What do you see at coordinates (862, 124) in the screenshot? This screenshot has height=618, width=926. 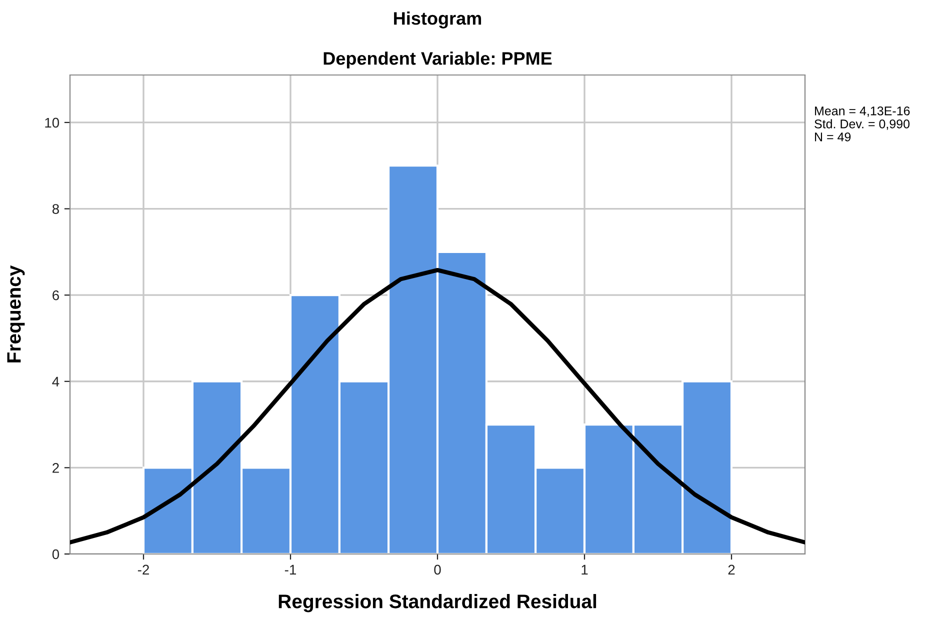 I see `text: Std. Dev. = 0,990` at bounding box center [862, 124].